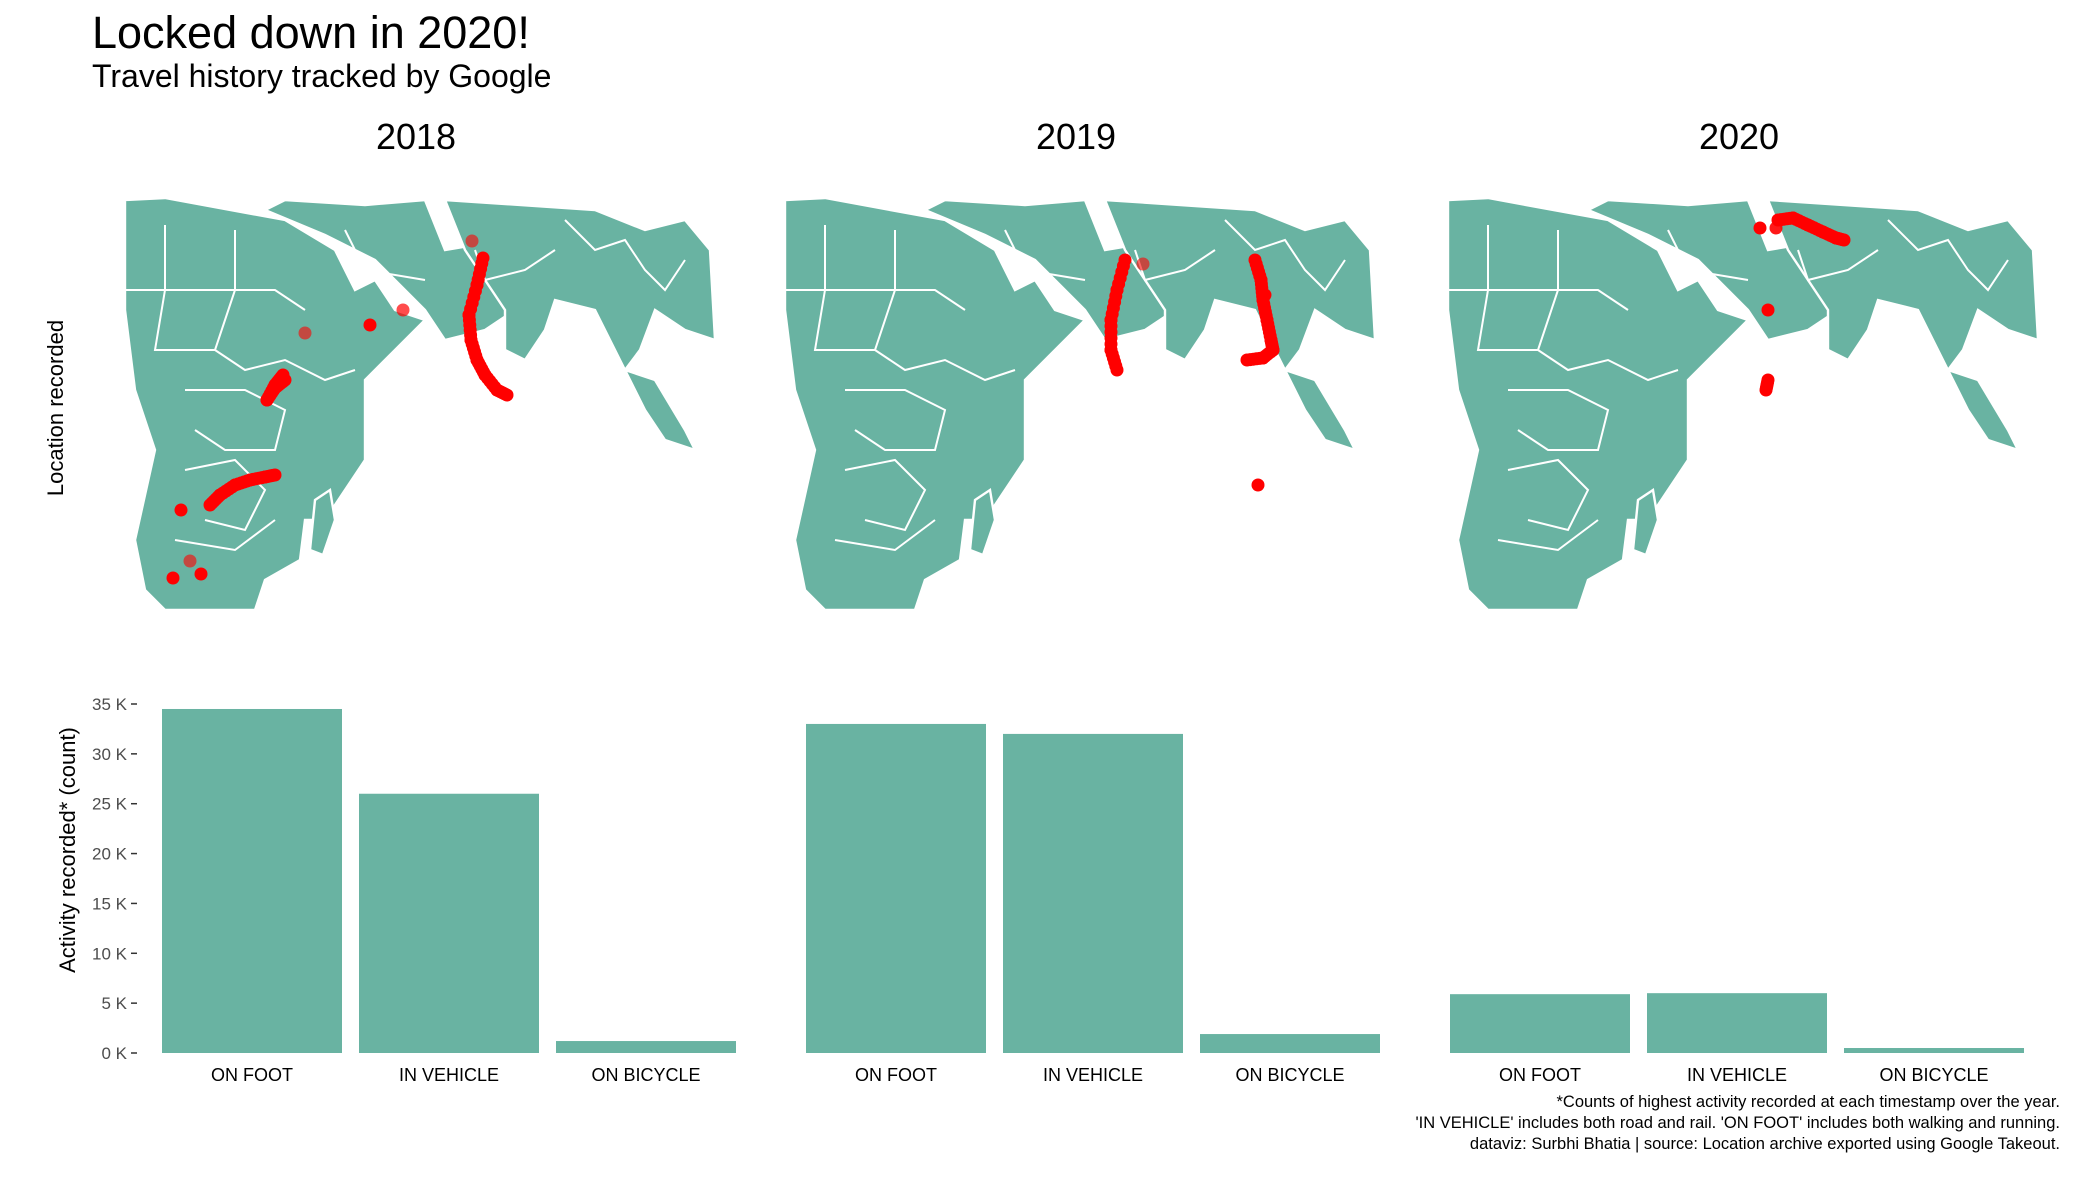 The width and height of the screenshot is (2100, 1200). I want to click on bar-2019-on-bicycle, so click(1290, 1043).